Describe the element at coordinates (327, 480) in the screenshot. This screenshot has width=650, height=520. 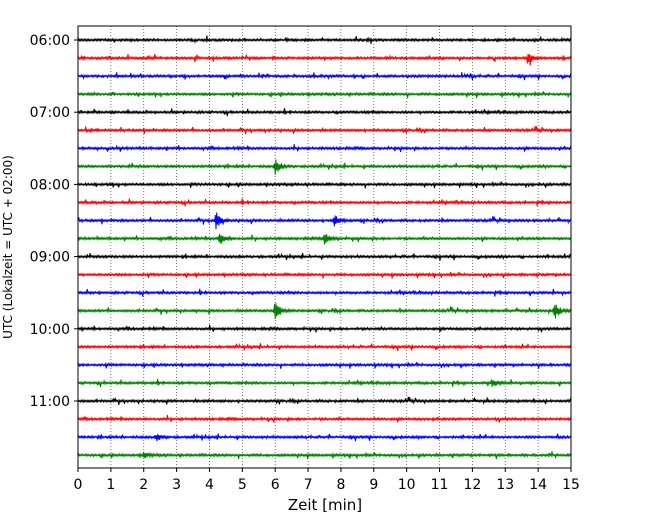
I see `x-axis: 0 1 2 3 4 5 6 7 8 9 10 11 12 13 14 15` at that location.